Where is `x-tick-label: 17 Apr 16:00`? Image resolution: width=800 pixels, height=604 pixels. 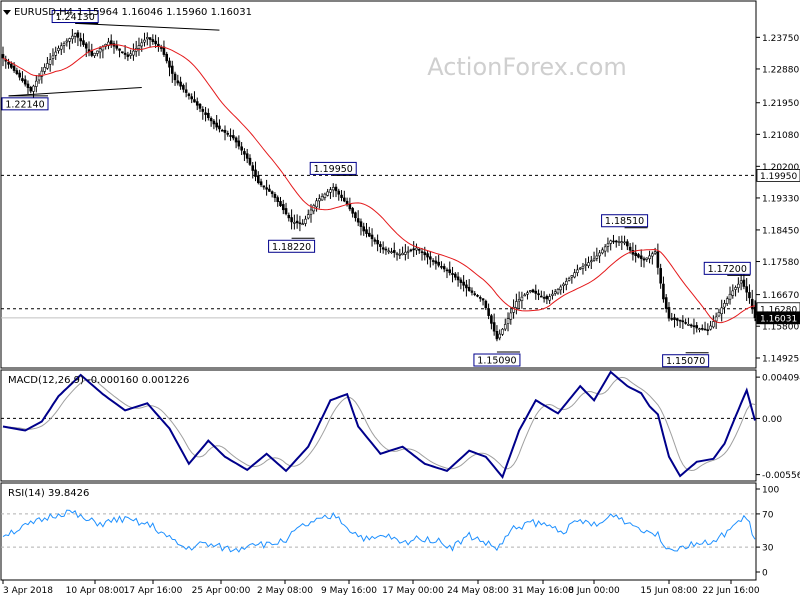 x-tick-label: 17 Apr 16:00 is located at coordinates (153, 591).